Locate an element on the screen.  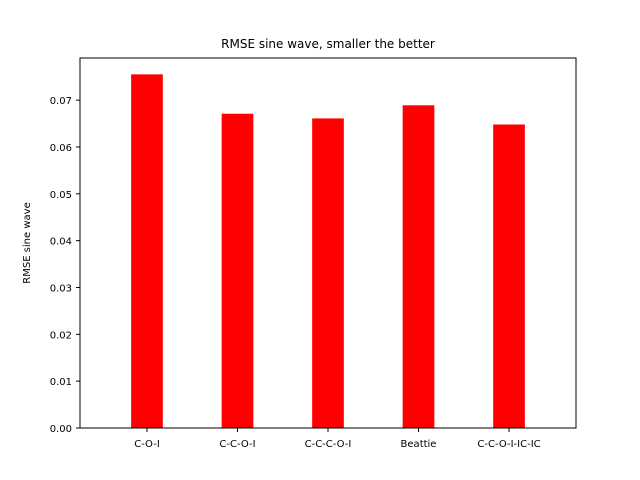
bar-c-c-c-o-i is located at coordinates (328, 273).